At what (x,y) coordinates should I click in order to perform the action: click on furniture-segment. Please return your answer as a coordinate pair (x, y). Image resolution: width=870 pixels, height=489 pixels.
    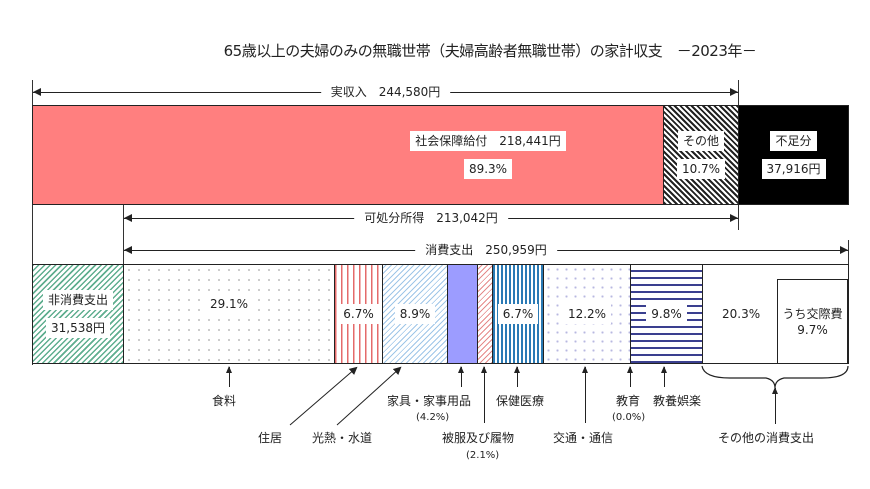
    Looking at the image, I should click on (462, 314).